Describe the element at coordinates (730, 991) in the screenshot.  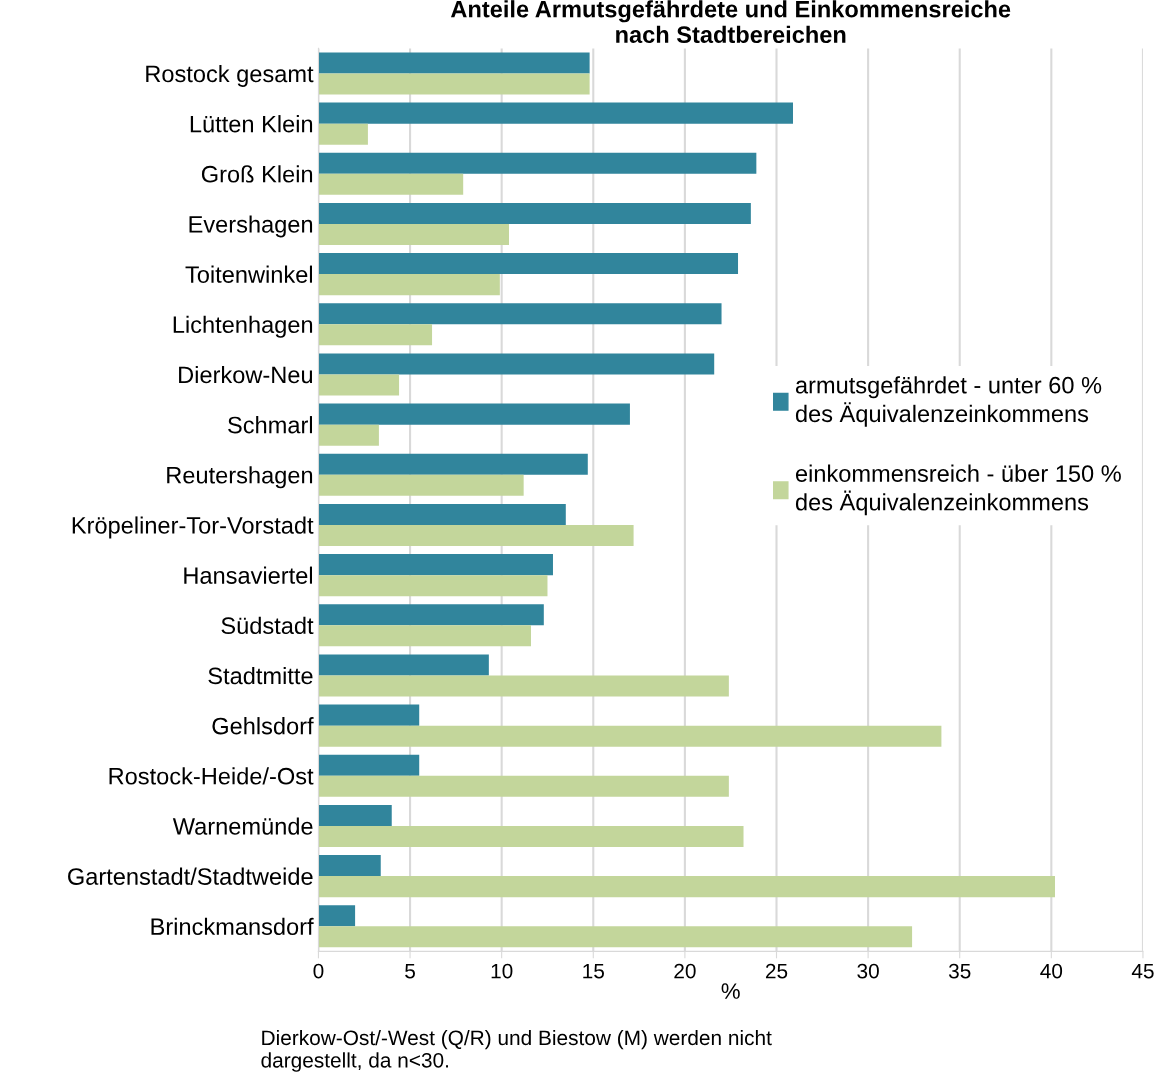
I see `x-axis-title: %` at that location.